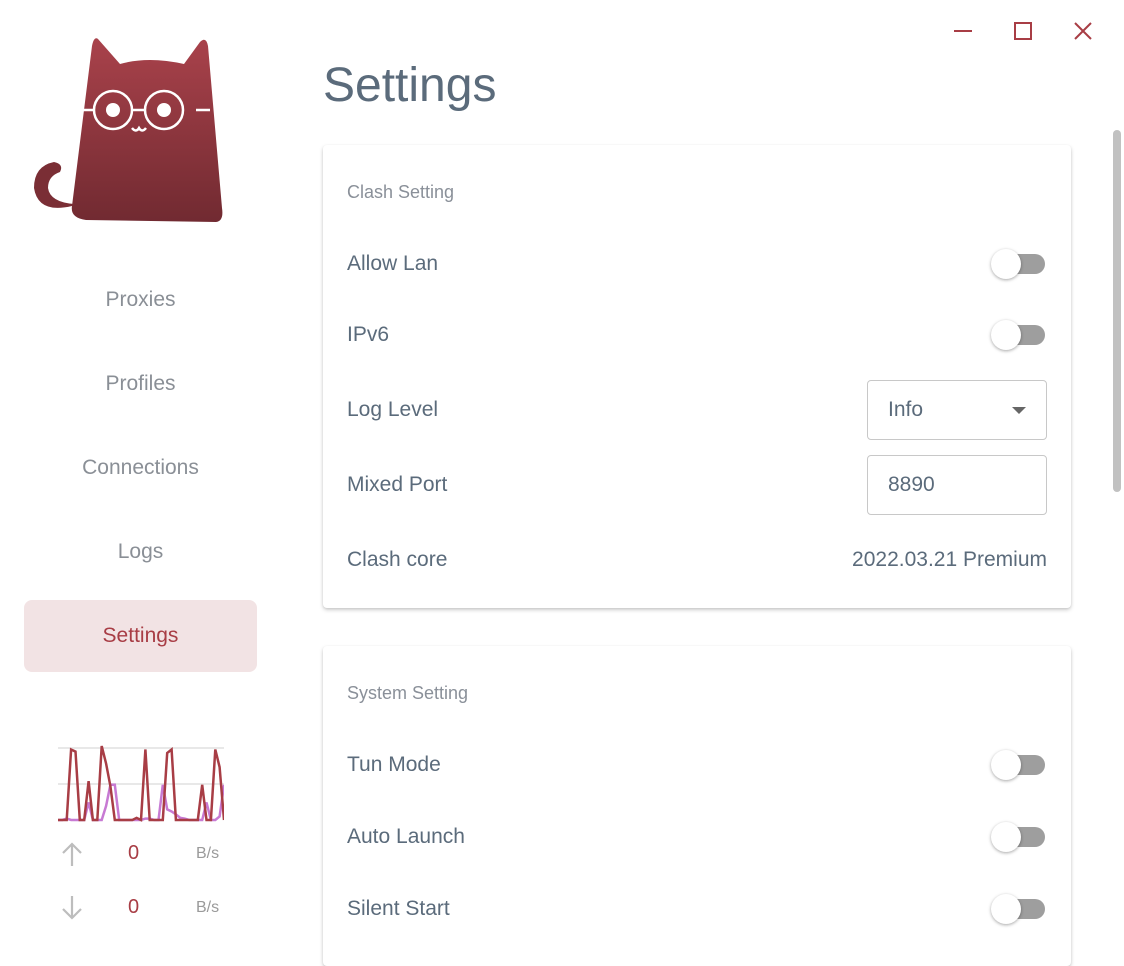 The width and height of the screenshot is (1124, 966). I want to click on log-level-row: Log Level Info, so click(697, 410).